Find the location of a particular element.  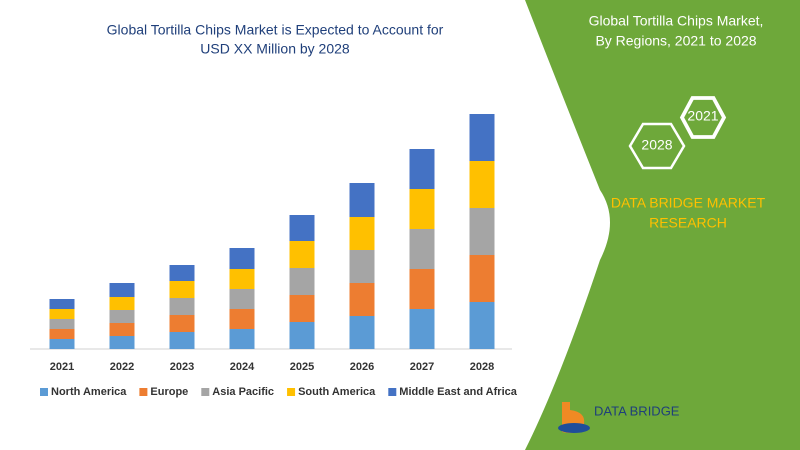

x-tick-label: 2024 is located at coordinates (242, 367).